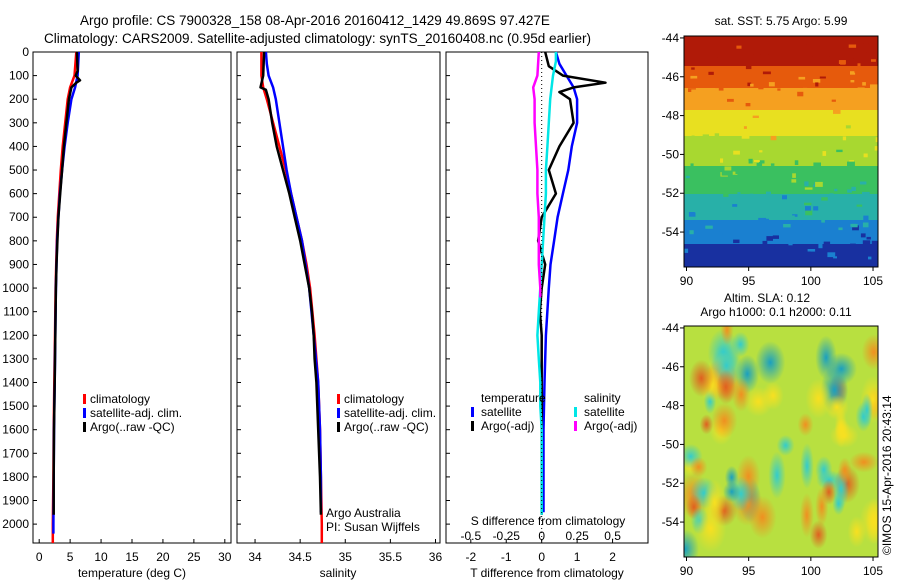 The image size is (900, 580). What do you see at coordinates (39, 557) in the screenshot?
I see `x-tick-label: 0` at bounding box center [39, 557].